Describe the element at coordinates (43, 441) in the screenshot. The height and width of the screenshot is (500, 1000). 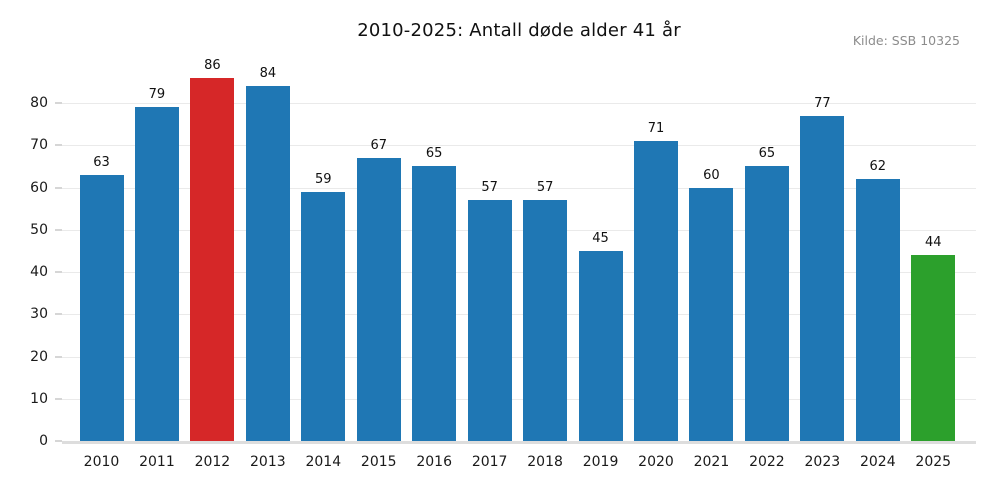
I see `y-tick-label-0: 0` at that location.